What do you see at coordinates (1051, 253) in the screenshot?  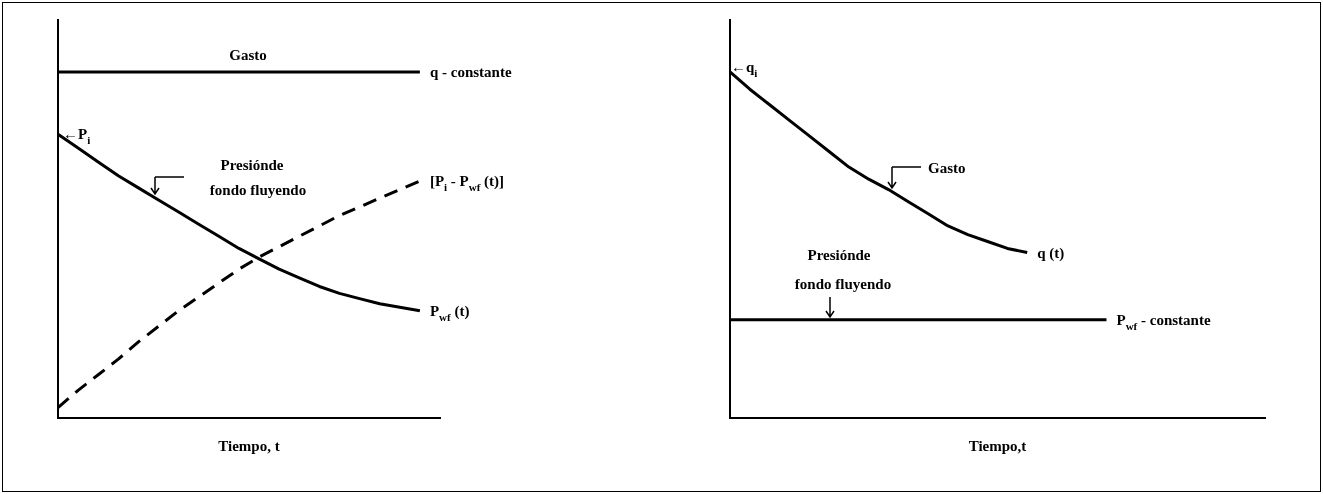 I see `series-label: q (t)` at bounding box center [1051, 253].